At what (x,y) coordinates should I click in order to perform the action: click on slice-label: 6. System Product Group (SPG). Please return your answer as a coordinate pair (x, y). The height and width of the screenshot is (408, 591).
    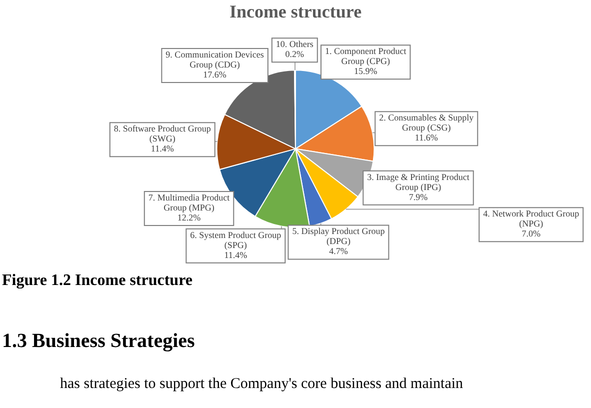
    Looking at the image, I should click on (236, 240).